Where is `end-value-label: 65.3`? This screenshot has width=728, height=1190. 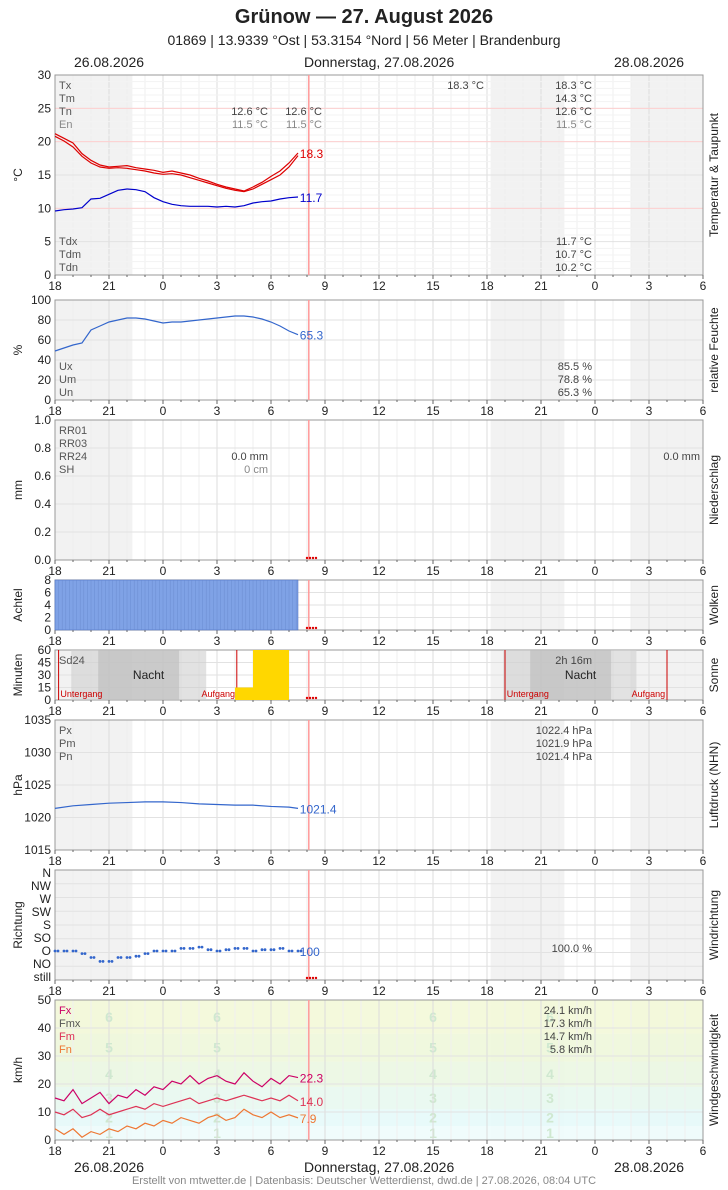 end-value-label: 65.3 is located at coordinates (312, 336).